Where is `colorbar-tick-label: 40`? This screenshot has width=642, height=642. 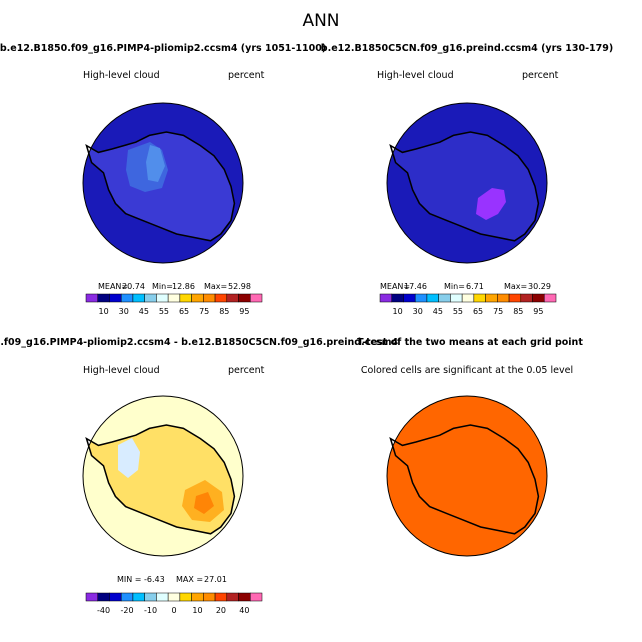 colorbar-tick-label: 40 is located at coordinates (244, 610).